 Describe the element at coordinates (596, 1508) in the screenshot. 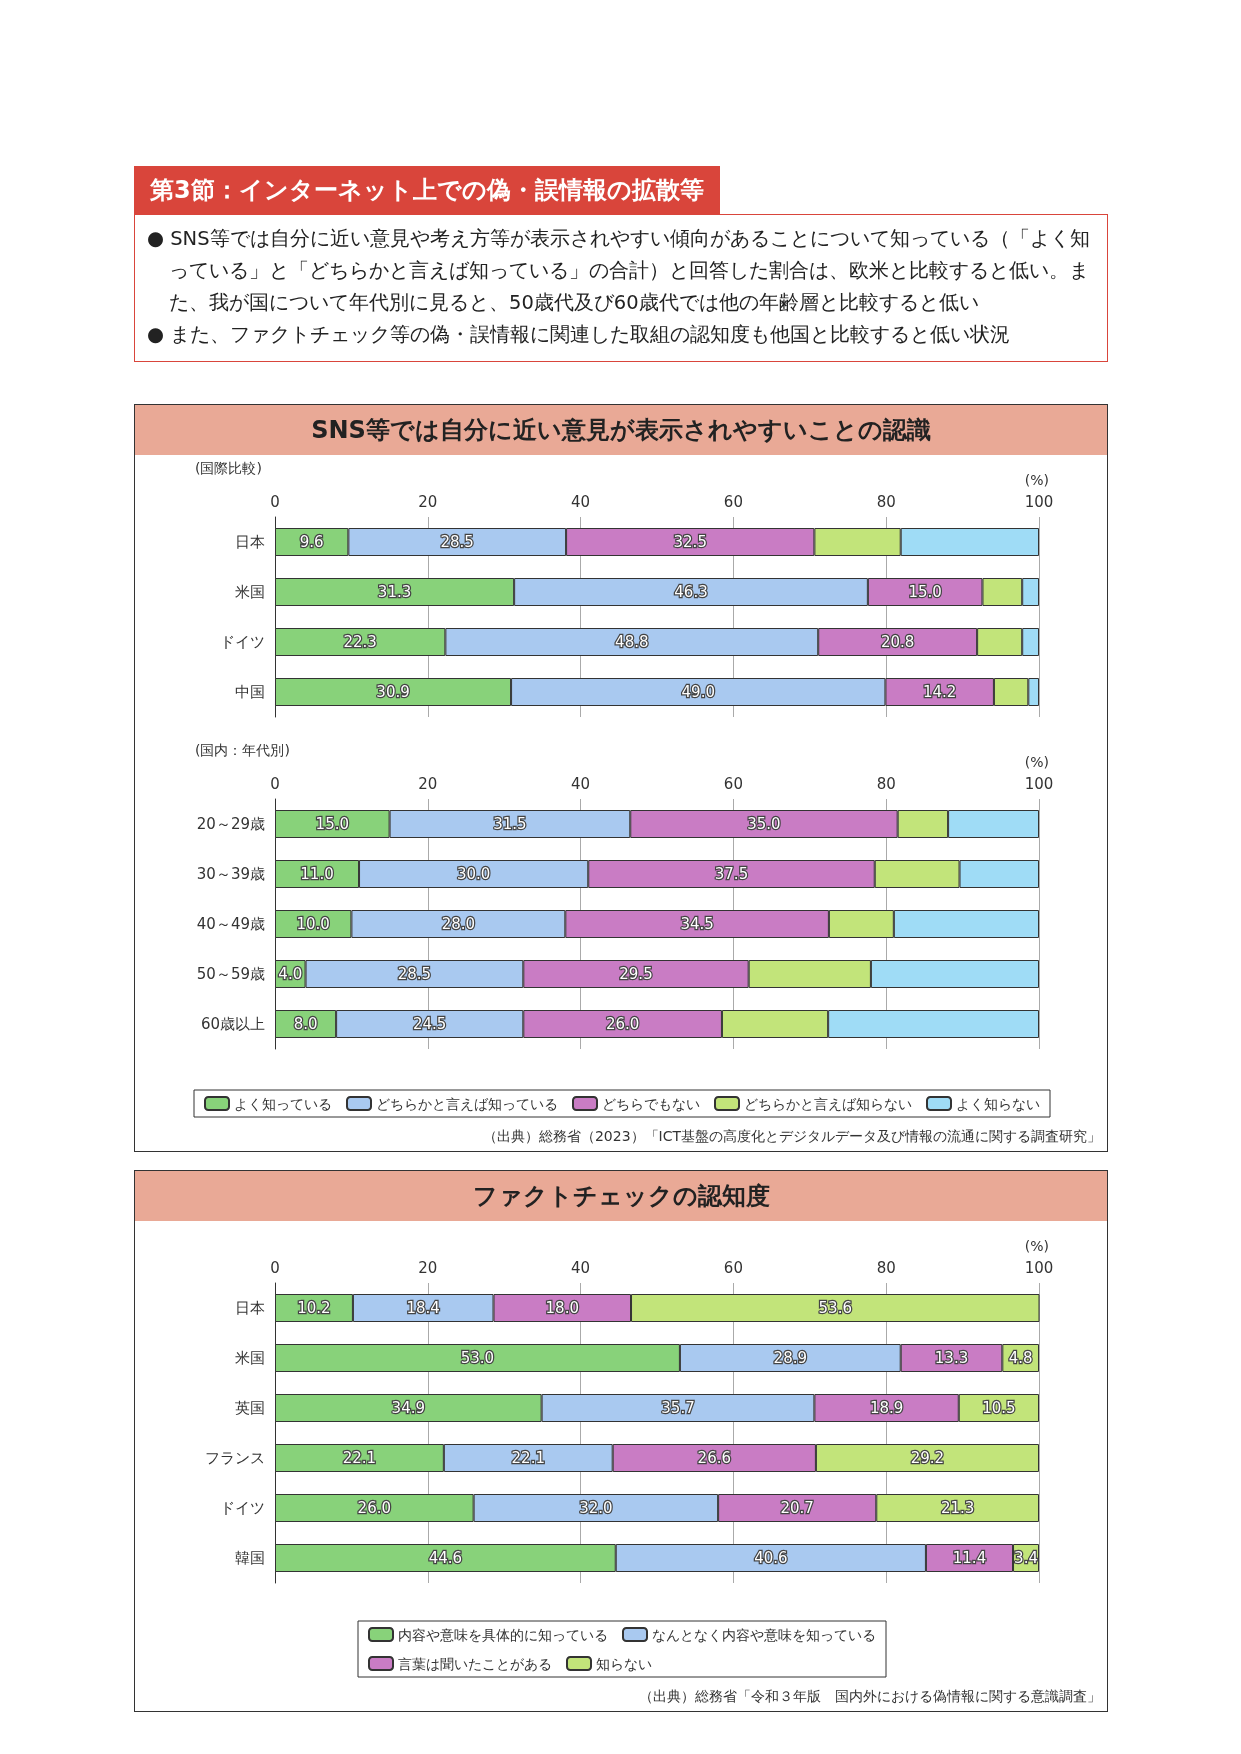

I see `data-label: 32.0` at that location.